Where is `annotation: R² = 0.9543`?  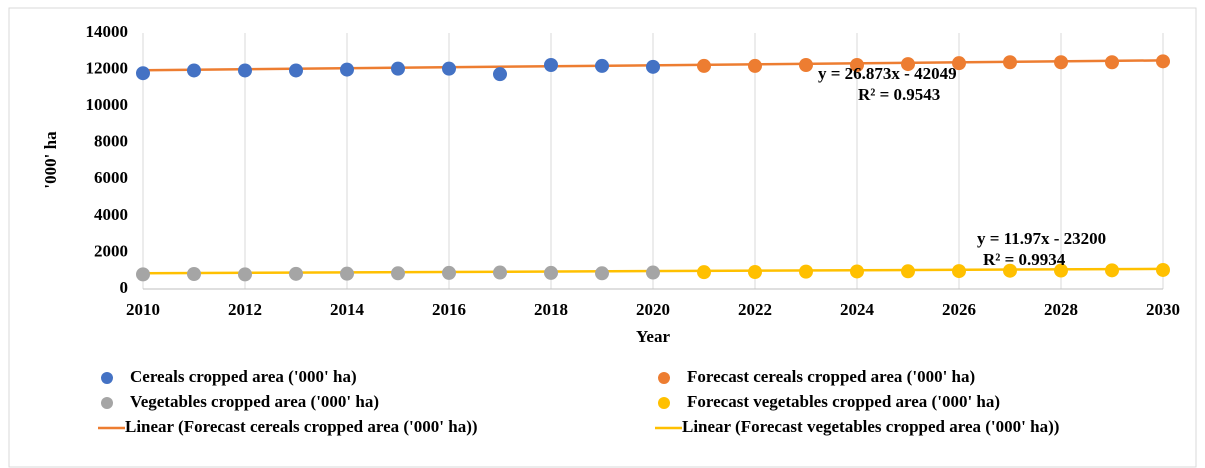
annotation: R² = 0.9543 is located at coordinates (899, 94).